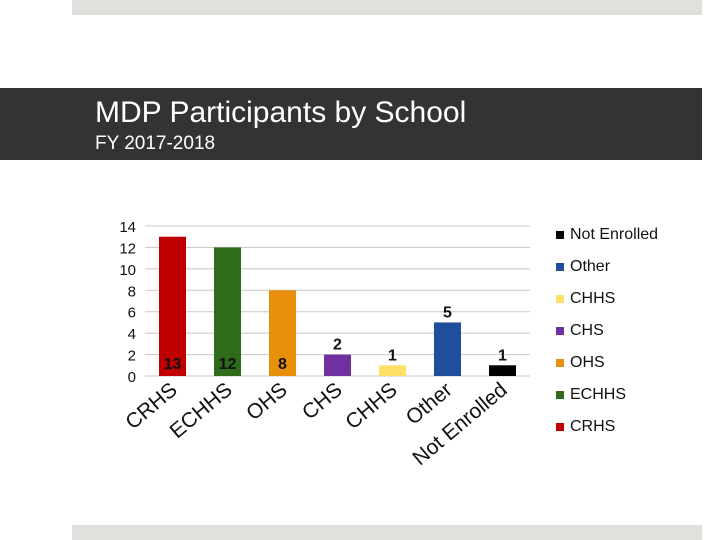 Image resolution: width=720 pixels, height=540 pixels. What do you see at coordinates (127, 248) in the screenshot?
I see `y-tick-label: 12` at bounding box center [127, 248].